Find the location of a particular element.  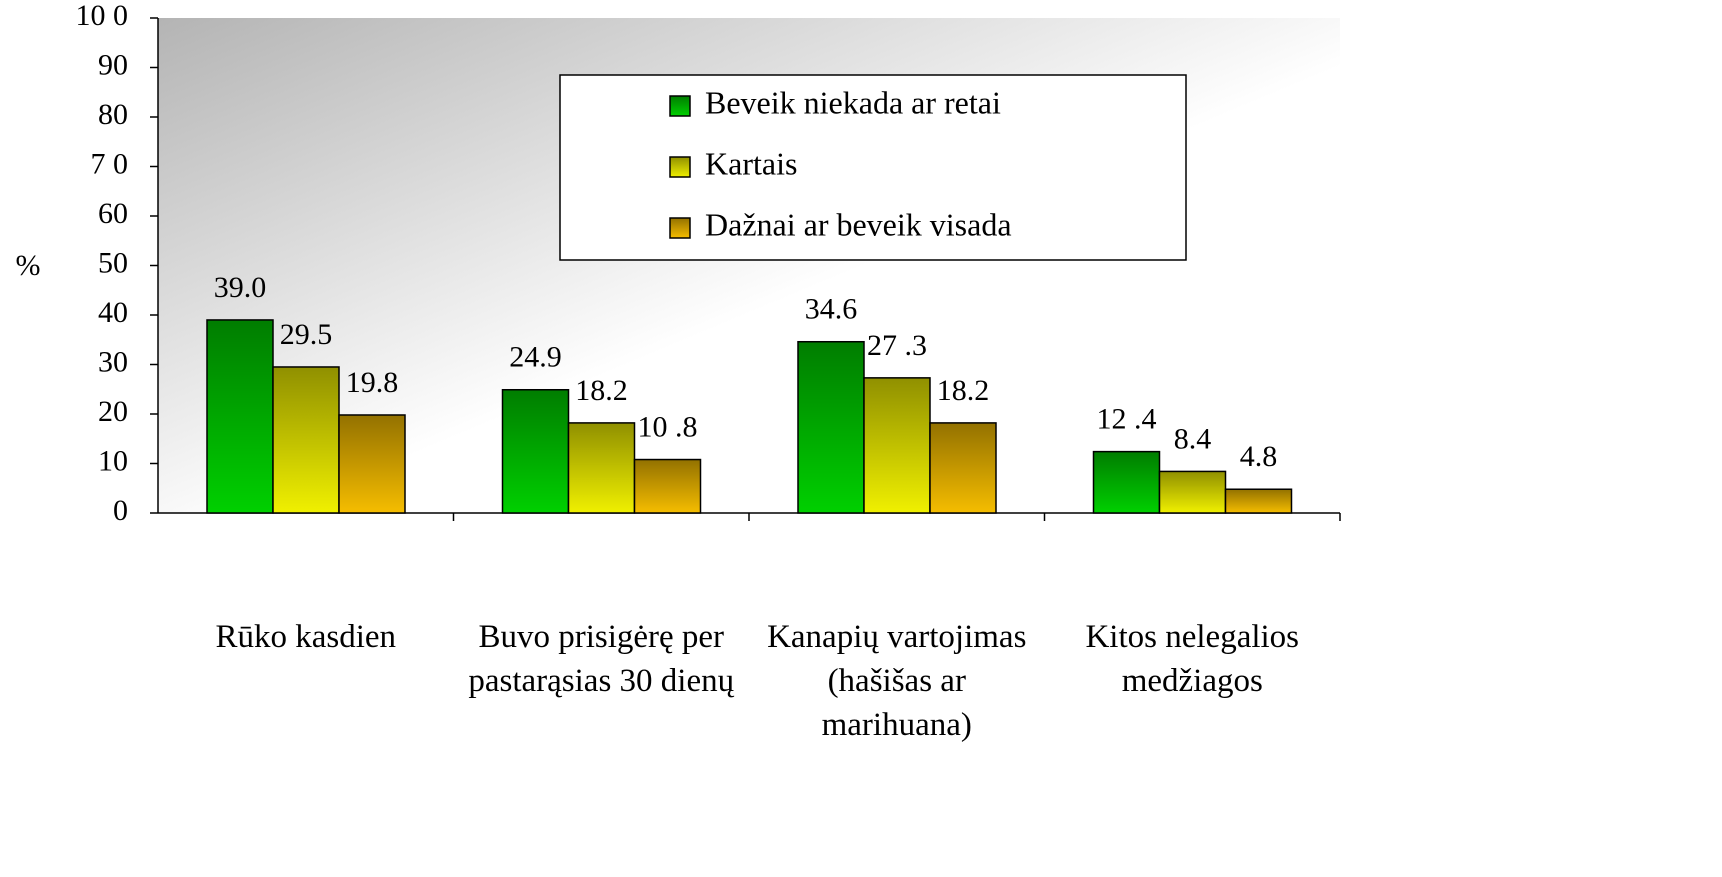

x-tick-label: Buvo prisigėrę per pastarąsias 30 dienų is located at coordinates (601, 659).